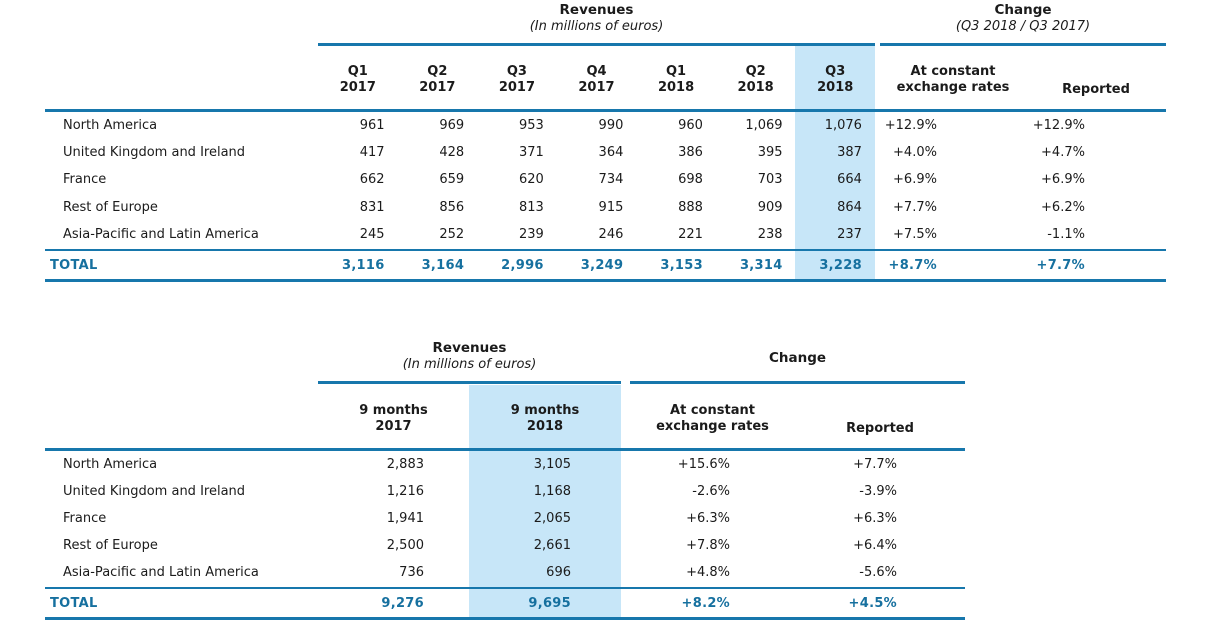 This screenshot has height=635, width=1214. I want to click on change-reported-cell: +6.3%, so click(875, 518).